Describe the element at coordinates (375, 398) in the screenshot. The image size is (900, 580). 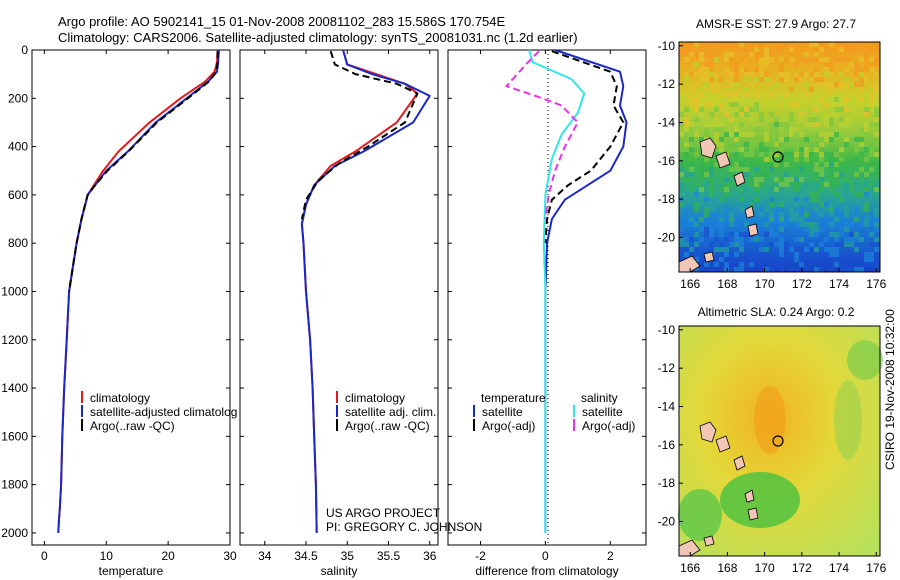
I see `legend-clim-label: climatology` at that location.